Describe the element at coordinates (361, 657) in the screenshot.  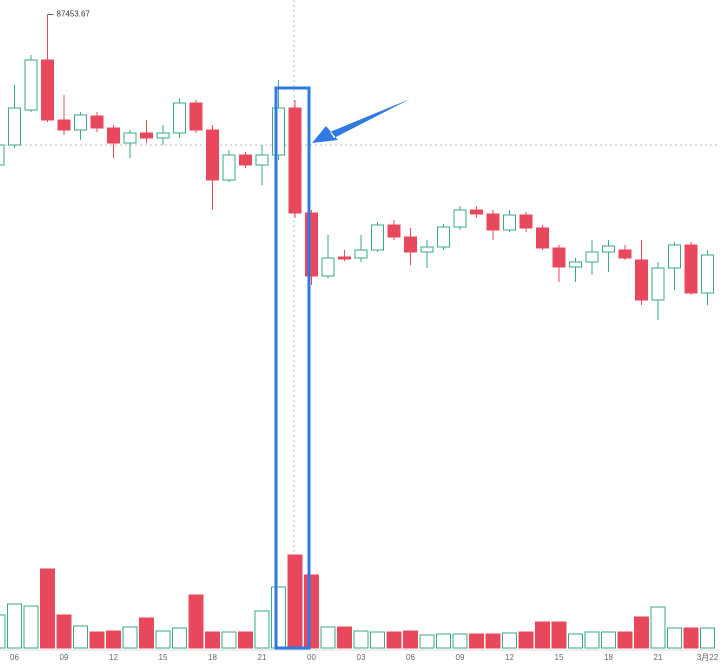
I see `x-tick-label: 03` at that location.